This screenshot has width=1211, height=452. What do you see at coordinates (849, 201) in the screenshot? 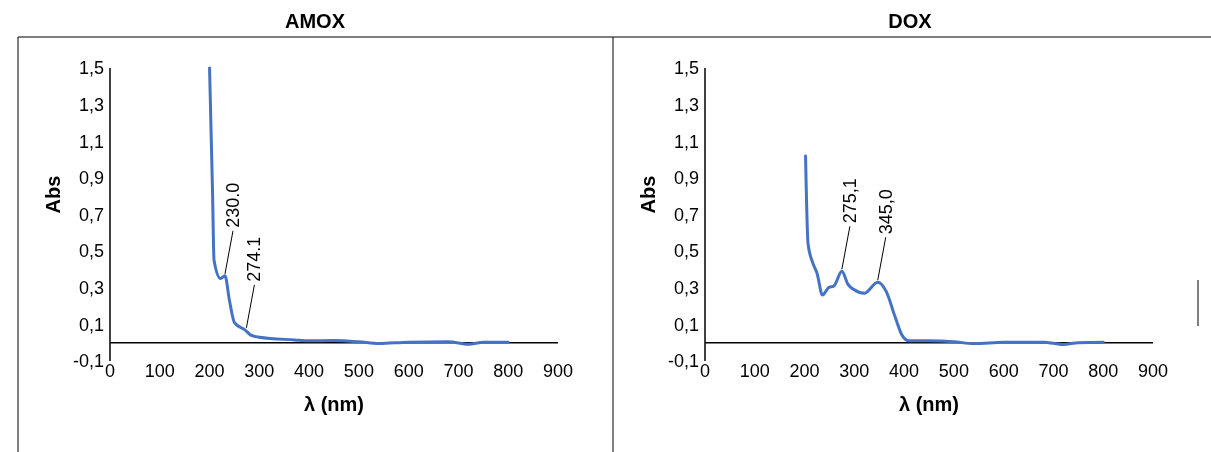
I see `annotation: 275,1` at bounding box center [849, 201].